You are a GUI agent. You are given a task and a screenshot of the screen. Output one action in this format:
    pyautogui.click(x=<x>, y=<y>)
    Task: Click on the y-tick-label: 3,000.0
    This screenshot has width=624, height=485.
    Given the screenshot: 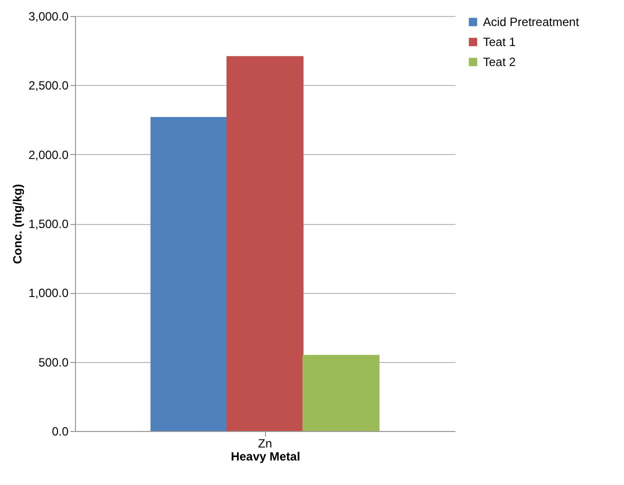 What is the action you would take?
    pyautogui.click(x=48, y=17)
    